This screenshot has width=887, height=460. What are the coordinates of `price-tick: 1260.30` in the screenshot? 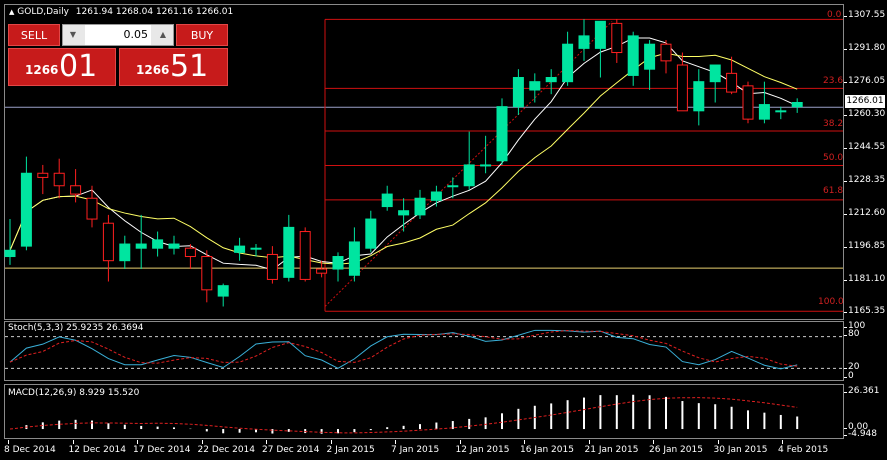 It's located at (864, 114).